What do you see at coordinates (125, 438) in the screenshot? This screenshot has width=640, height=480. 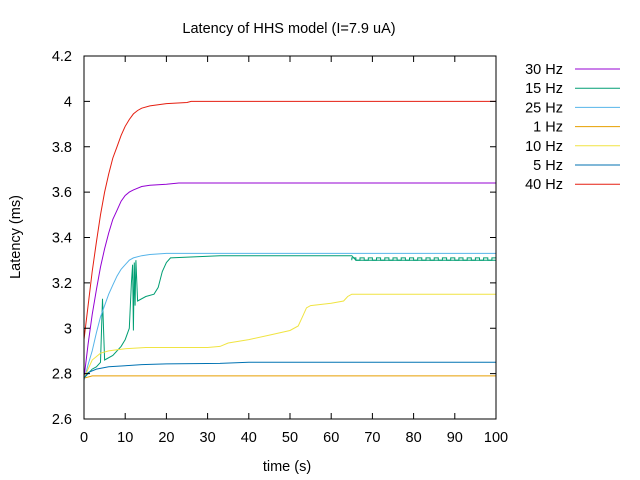 I see `x-tick-label: 10` at bounding box center [125, 438].